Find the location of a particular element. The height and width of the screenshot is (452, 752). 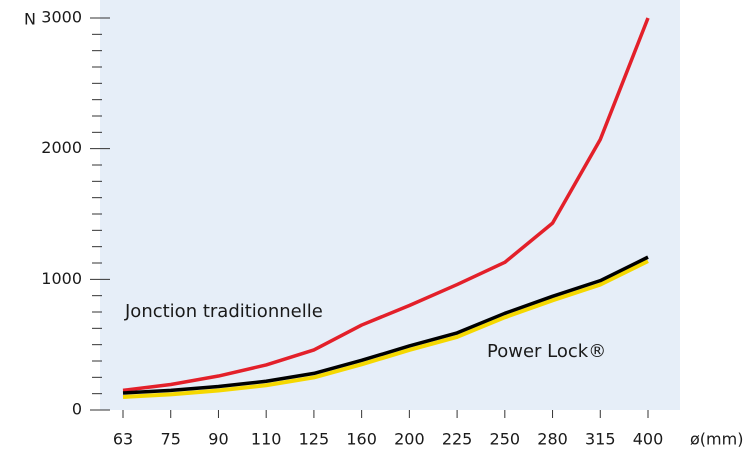

x-tick-label: 225 is located at coordinates (457, 439).